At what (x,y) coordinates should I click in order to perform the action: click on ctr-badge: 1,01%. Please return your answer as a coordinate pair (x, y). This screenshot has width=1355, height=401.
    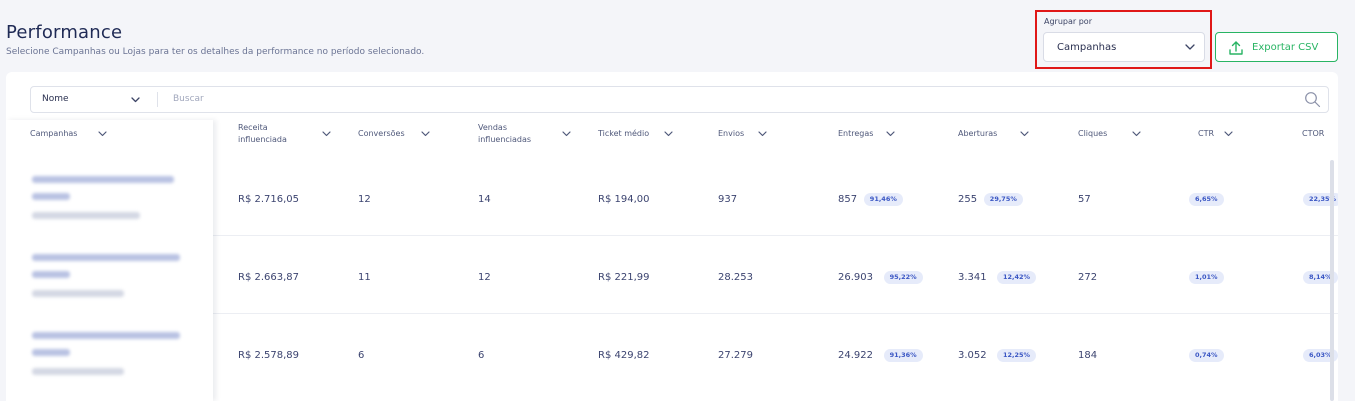
    Looking at the image, I should click on (1206, 277).